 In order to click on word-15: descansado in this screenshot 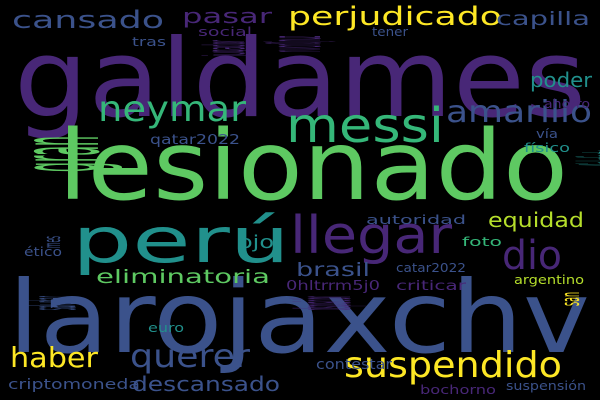, I will do `click(206, 384)`.